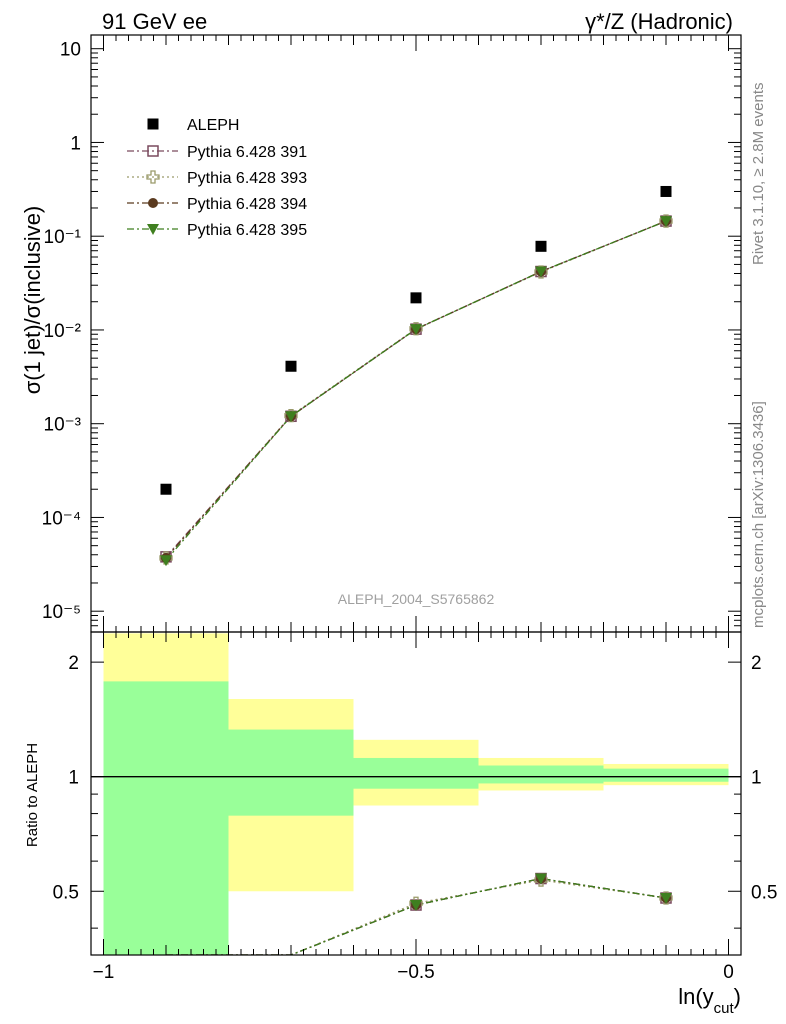 This screenshot has height=1024, width=786. I want to click on main-y-tick-label: 1, so click(75, 143).